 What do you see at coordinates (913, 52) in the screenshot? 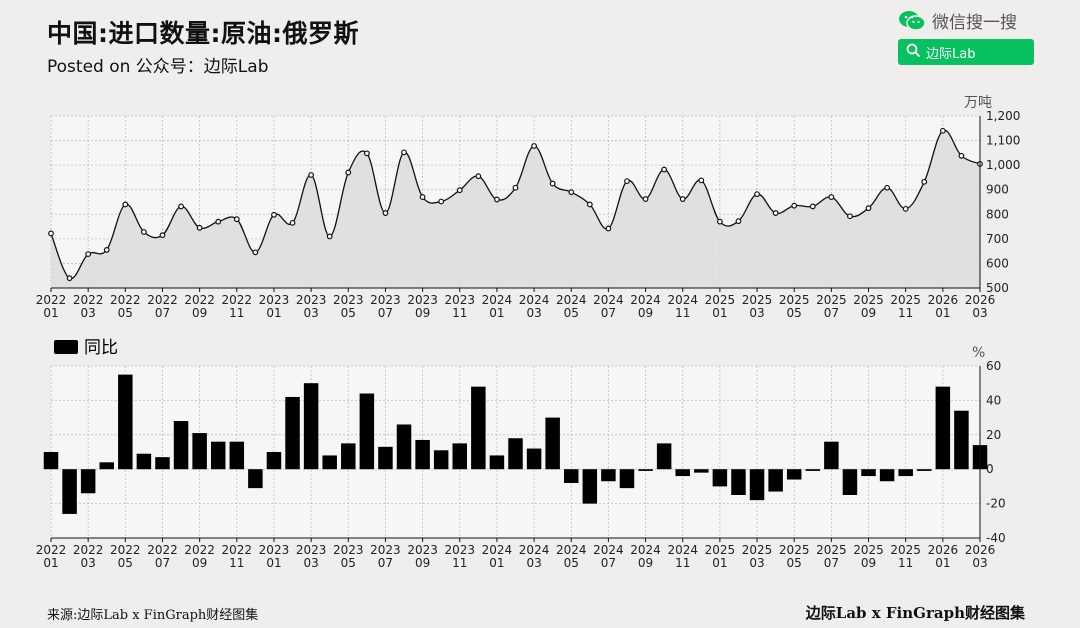
I see `search-icon` at bounding box center [913, 52].